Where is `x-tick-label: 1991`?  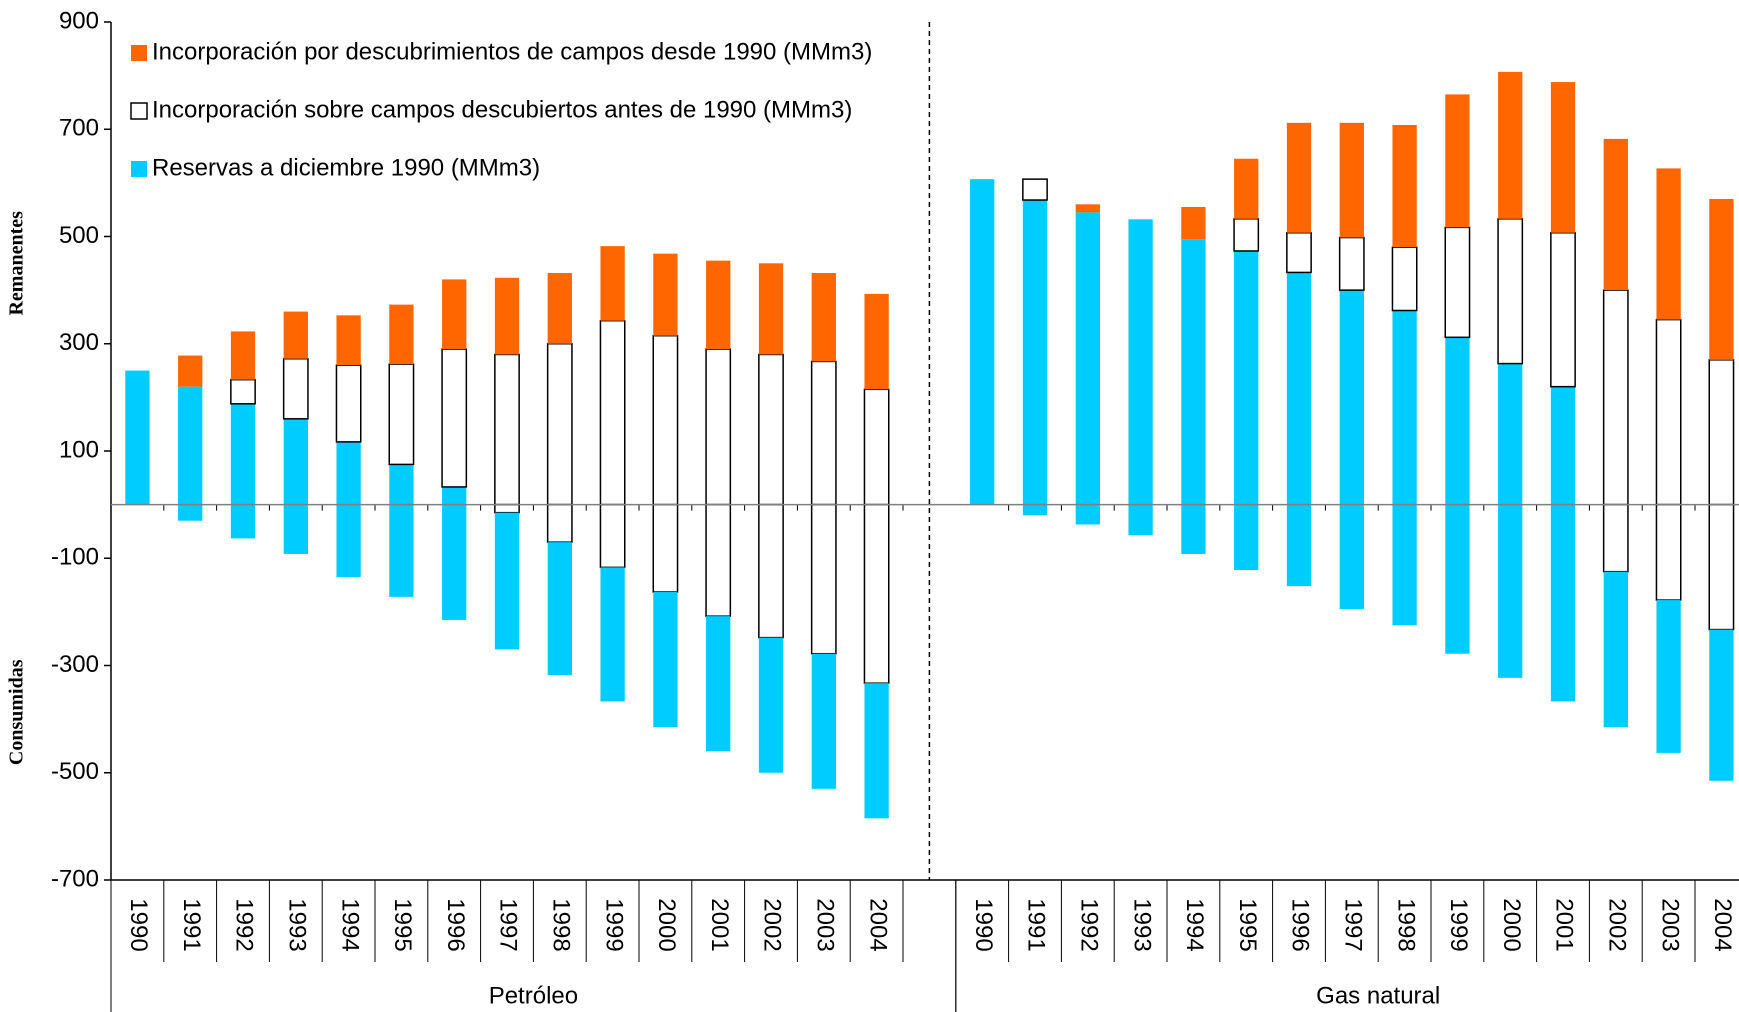
x-tick-label: 1991 is located at coordinates (191, 924).